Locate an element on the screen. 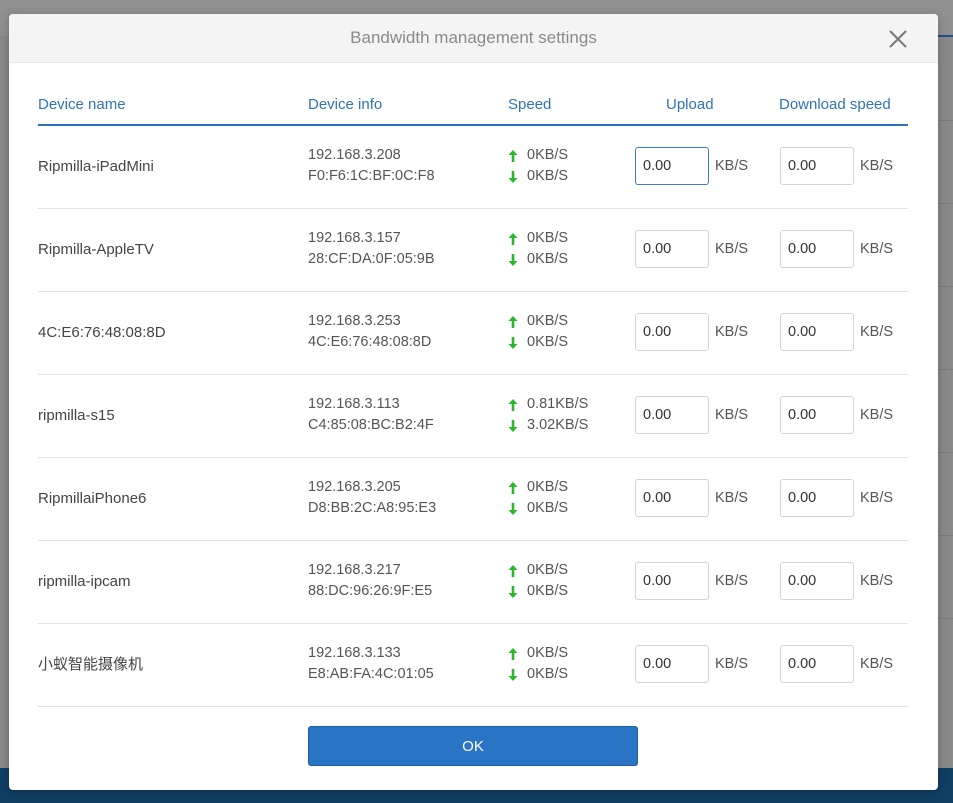 This screenshot has height=803, width=953. close-icon is located at coordinates (898, 39).